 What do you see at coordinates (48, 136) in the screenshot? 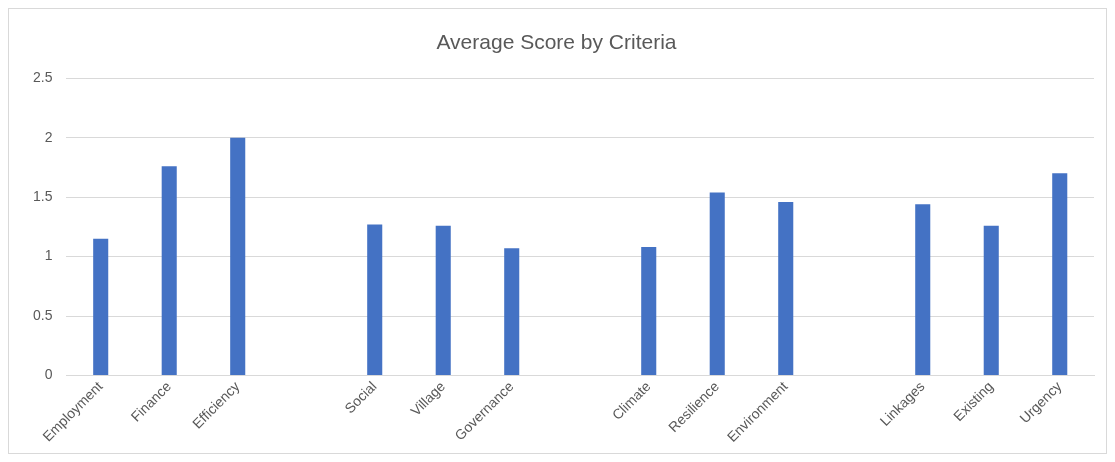
I see `y-tick-label: 2` at bounding box center [48, 136].